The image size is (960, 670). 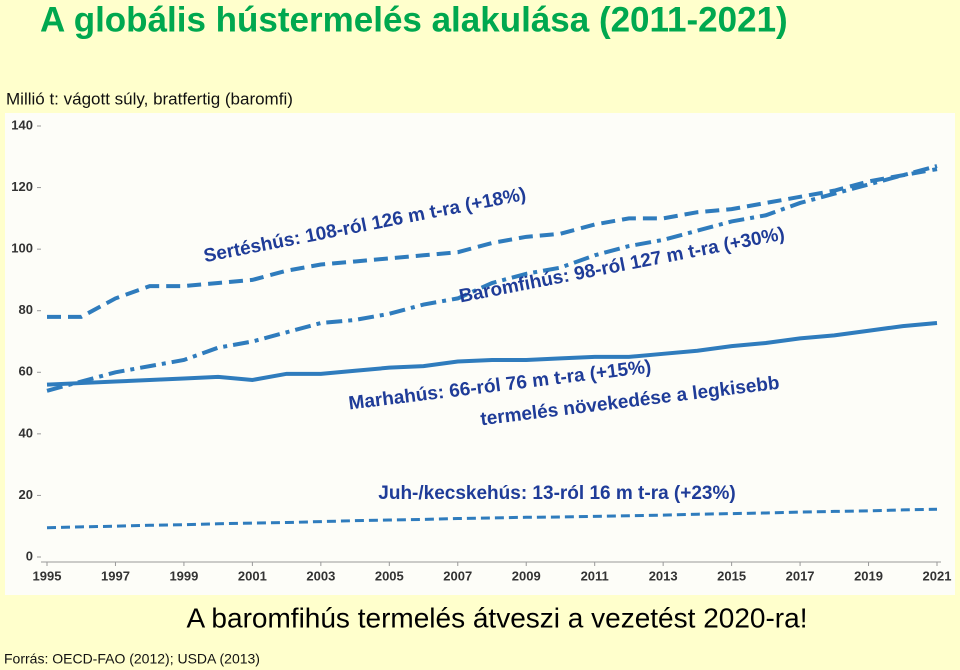 What do you see at coordinates (26, 494) in the screenshot?
I see `y-tick-label: 20` at bounding box center [26, 494].